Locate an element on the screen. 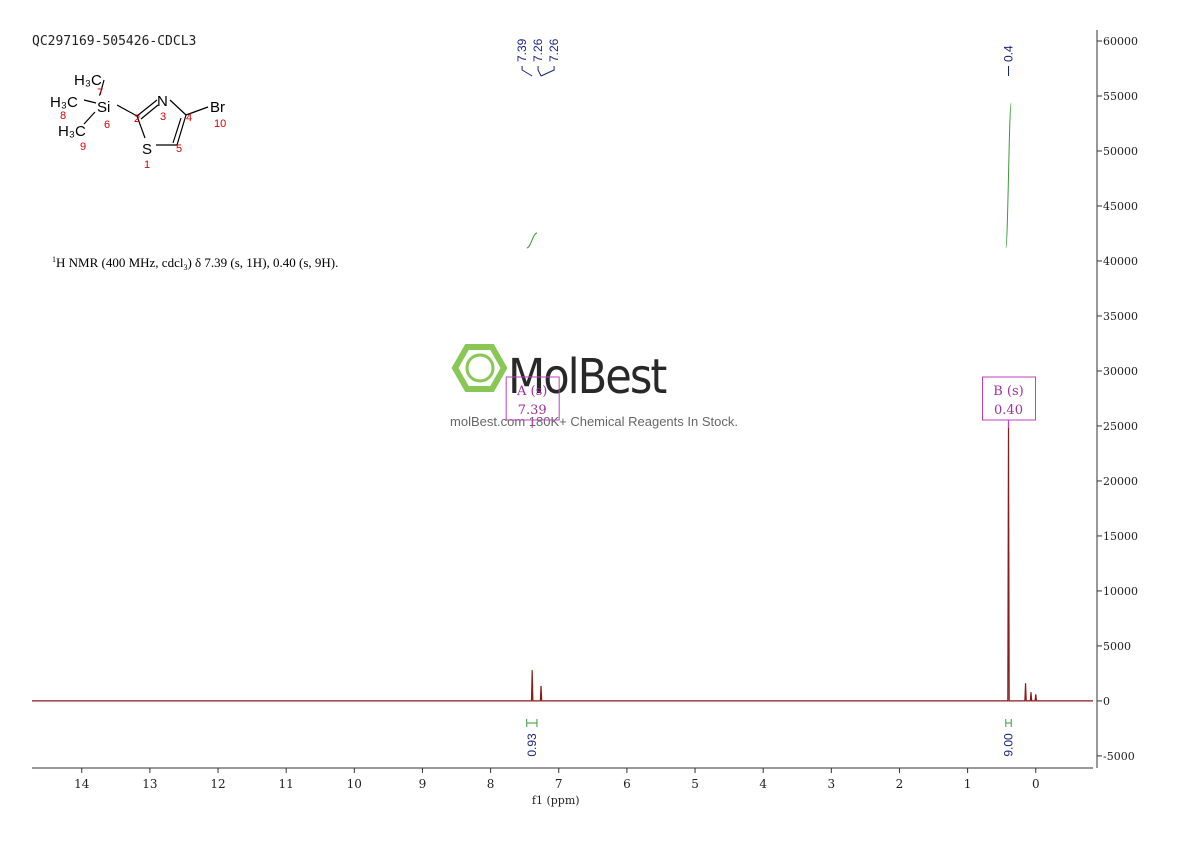 Image resolution: width=1190 pixels, height=841 pixels. y-tick-label: 5000 is located at coordinates (1117, 646).